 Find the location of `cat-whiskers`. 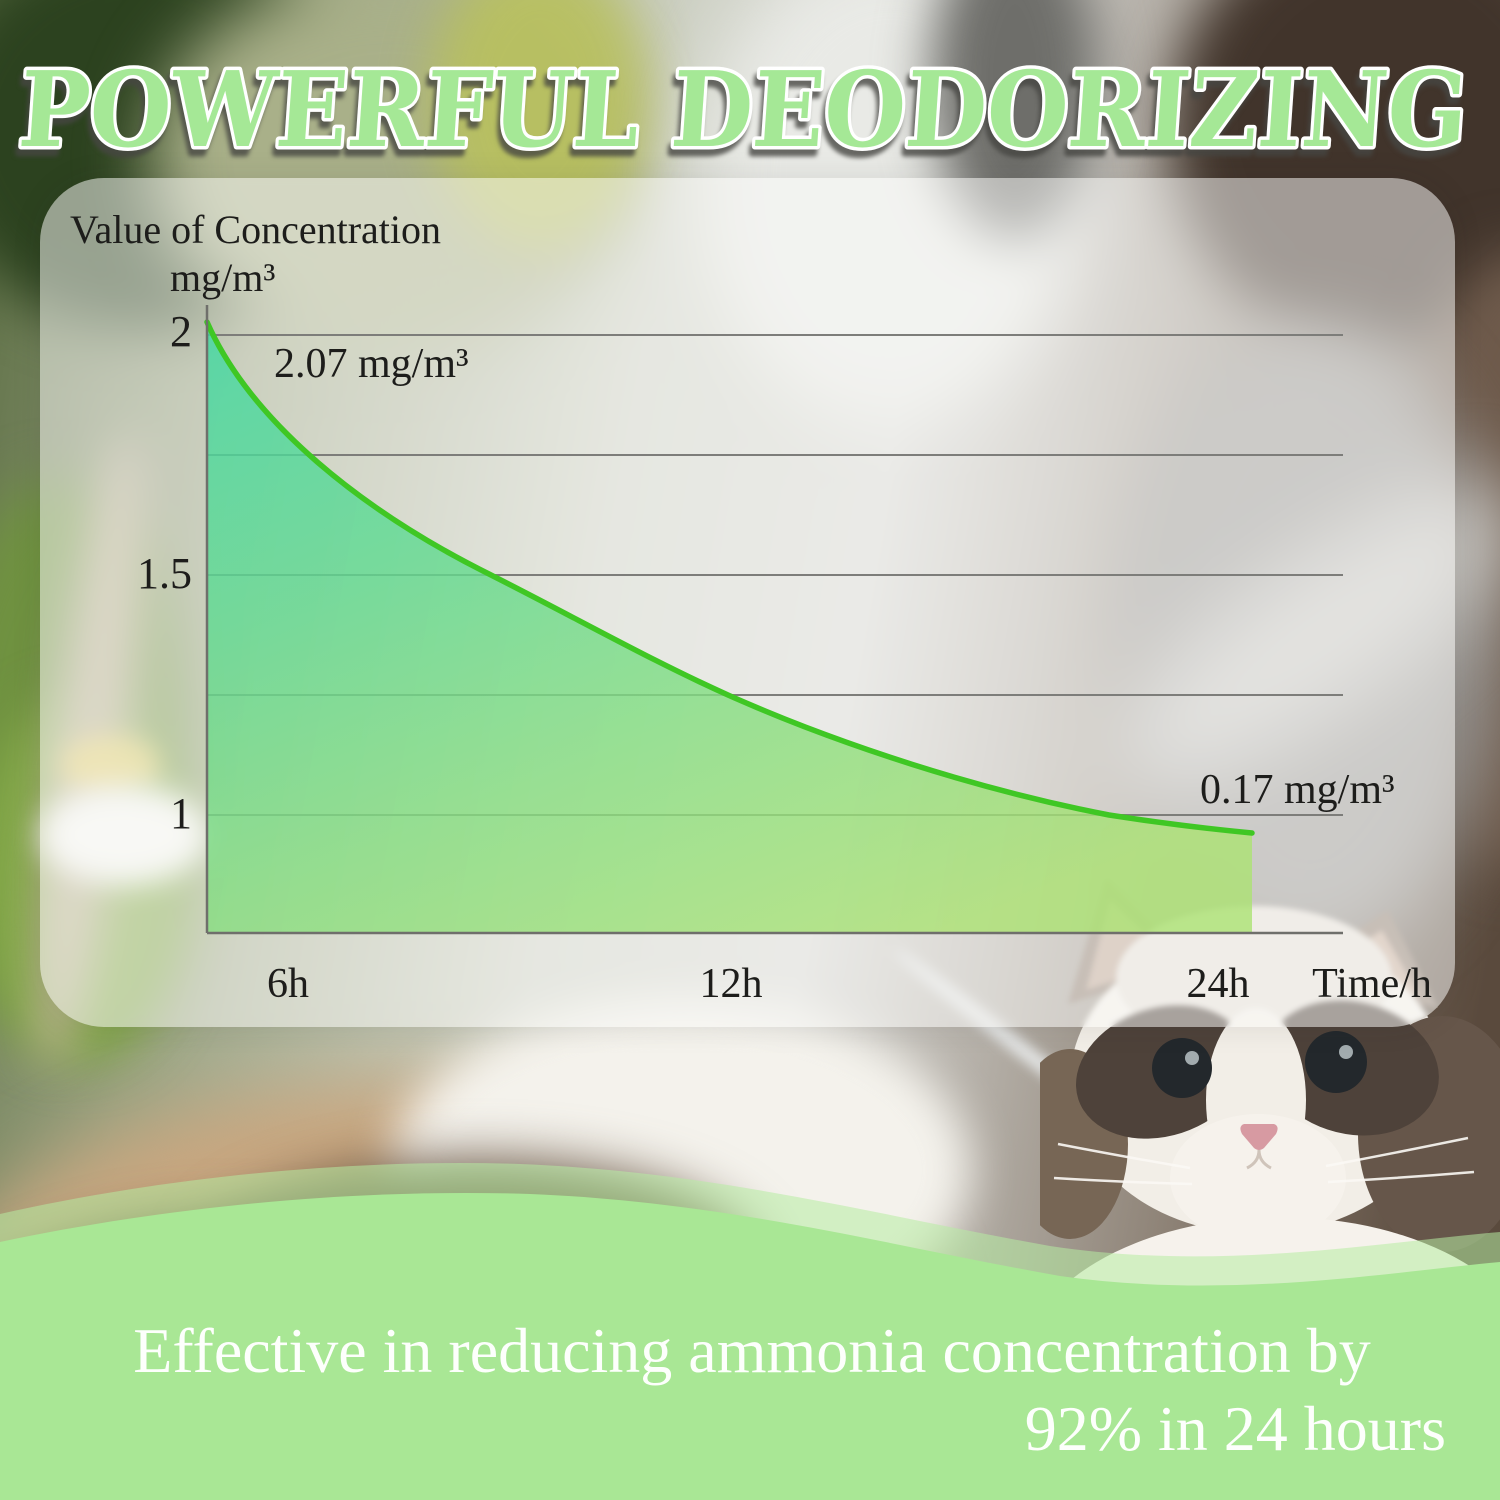

cat-whiskers is located at coordinates (1264, 1161).